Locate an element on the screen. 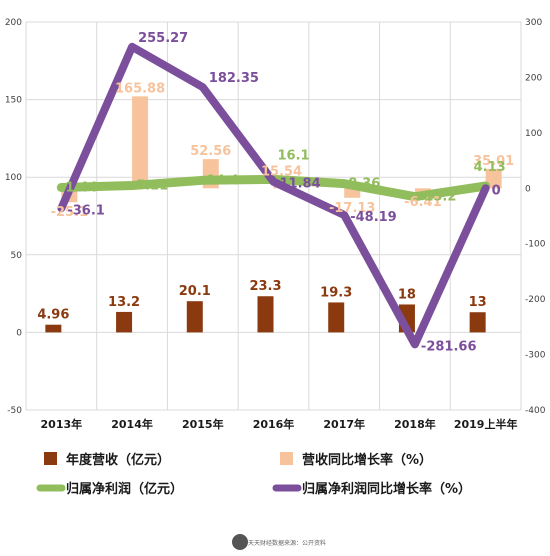 The image size is (550, 556). net-profit-label: 5.11 is located at coordinates (152, 185).